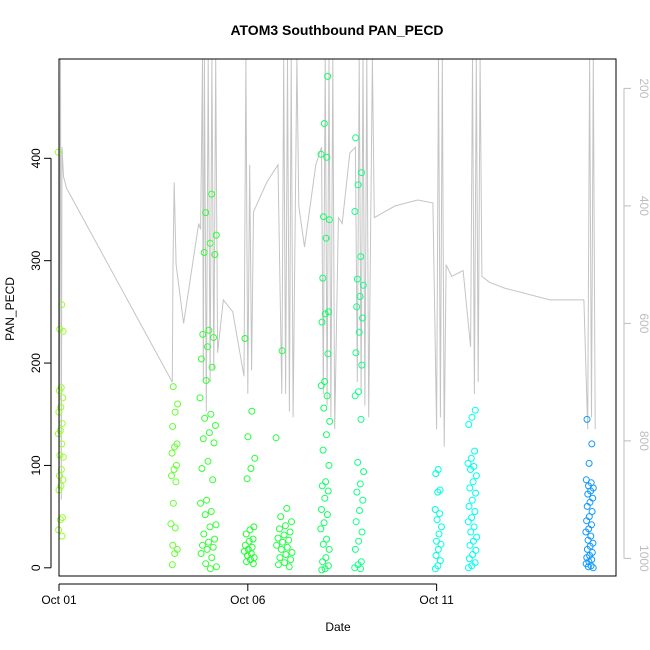 This screenshot has height=650, width=650. What do you see at coordinates (59, 600) in the screenshot?
I see `x-tick-label: Oct 01` at bounding box center [59, 600].